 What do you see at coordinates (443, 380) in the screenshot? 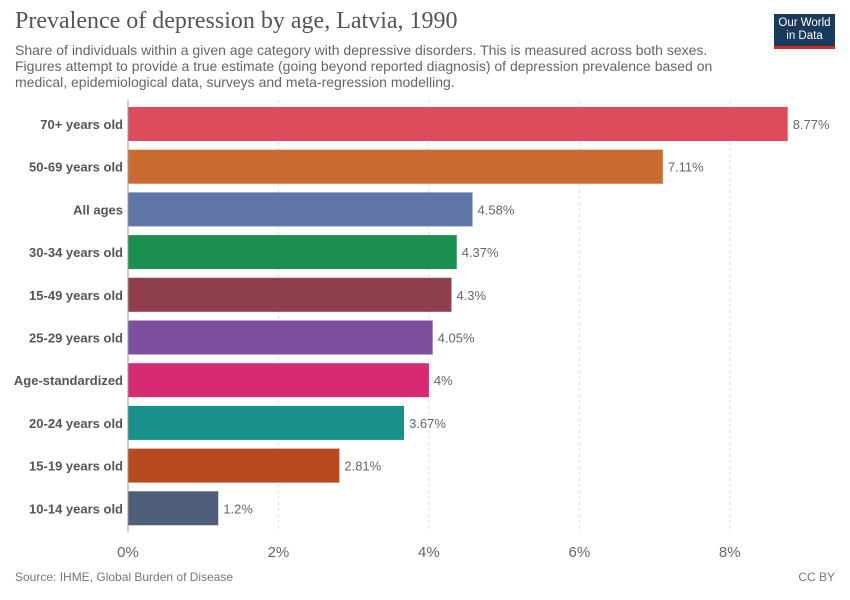
I see `value-label: 4%` at bounding box center [443, 380].